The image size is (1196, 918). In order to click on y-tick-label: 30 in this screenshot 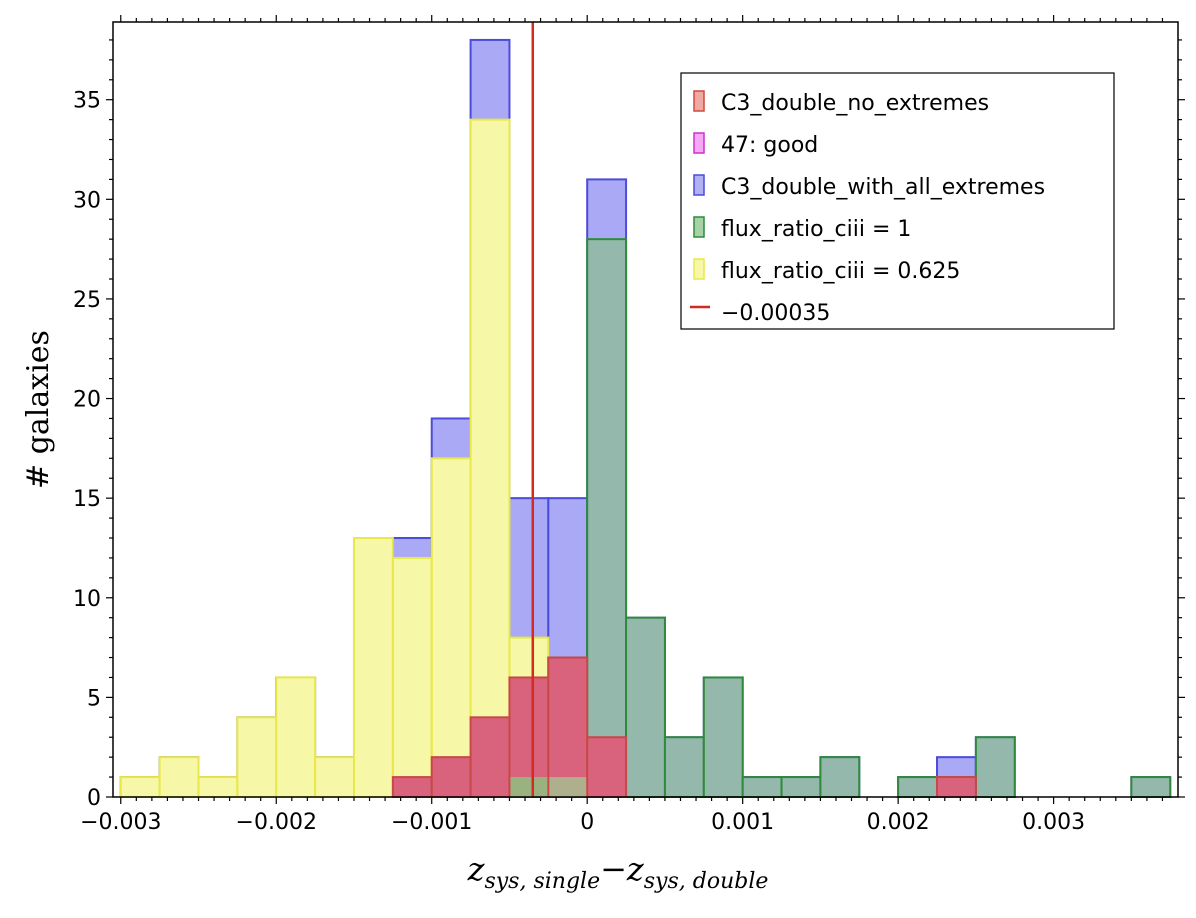, I will do `click(87, 200)`.